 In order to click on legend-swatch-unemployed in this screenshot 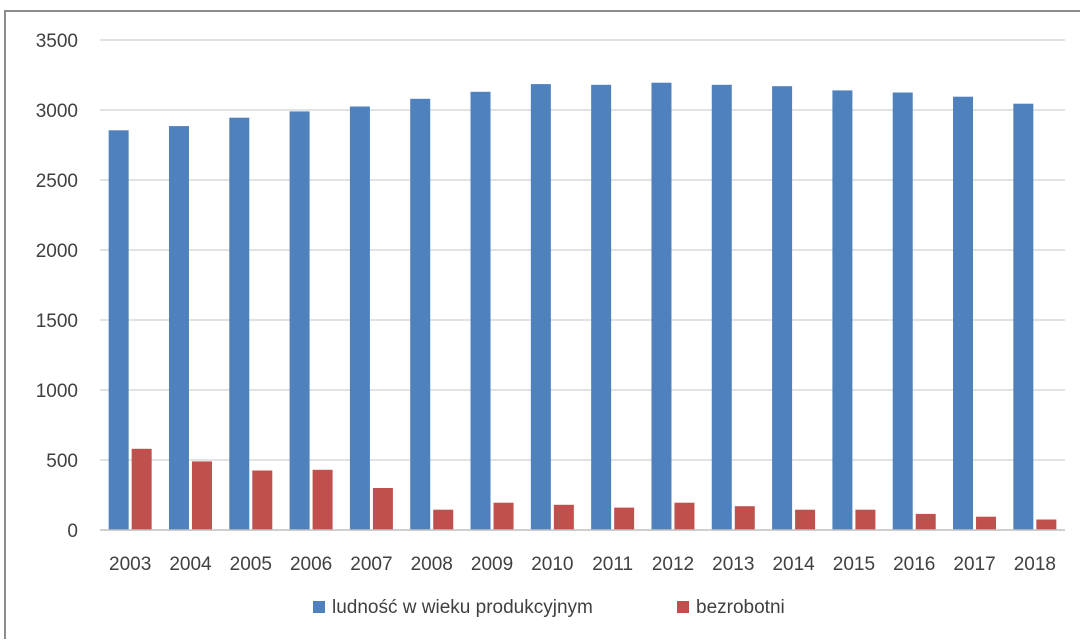, I will do `click(683, 607)`.